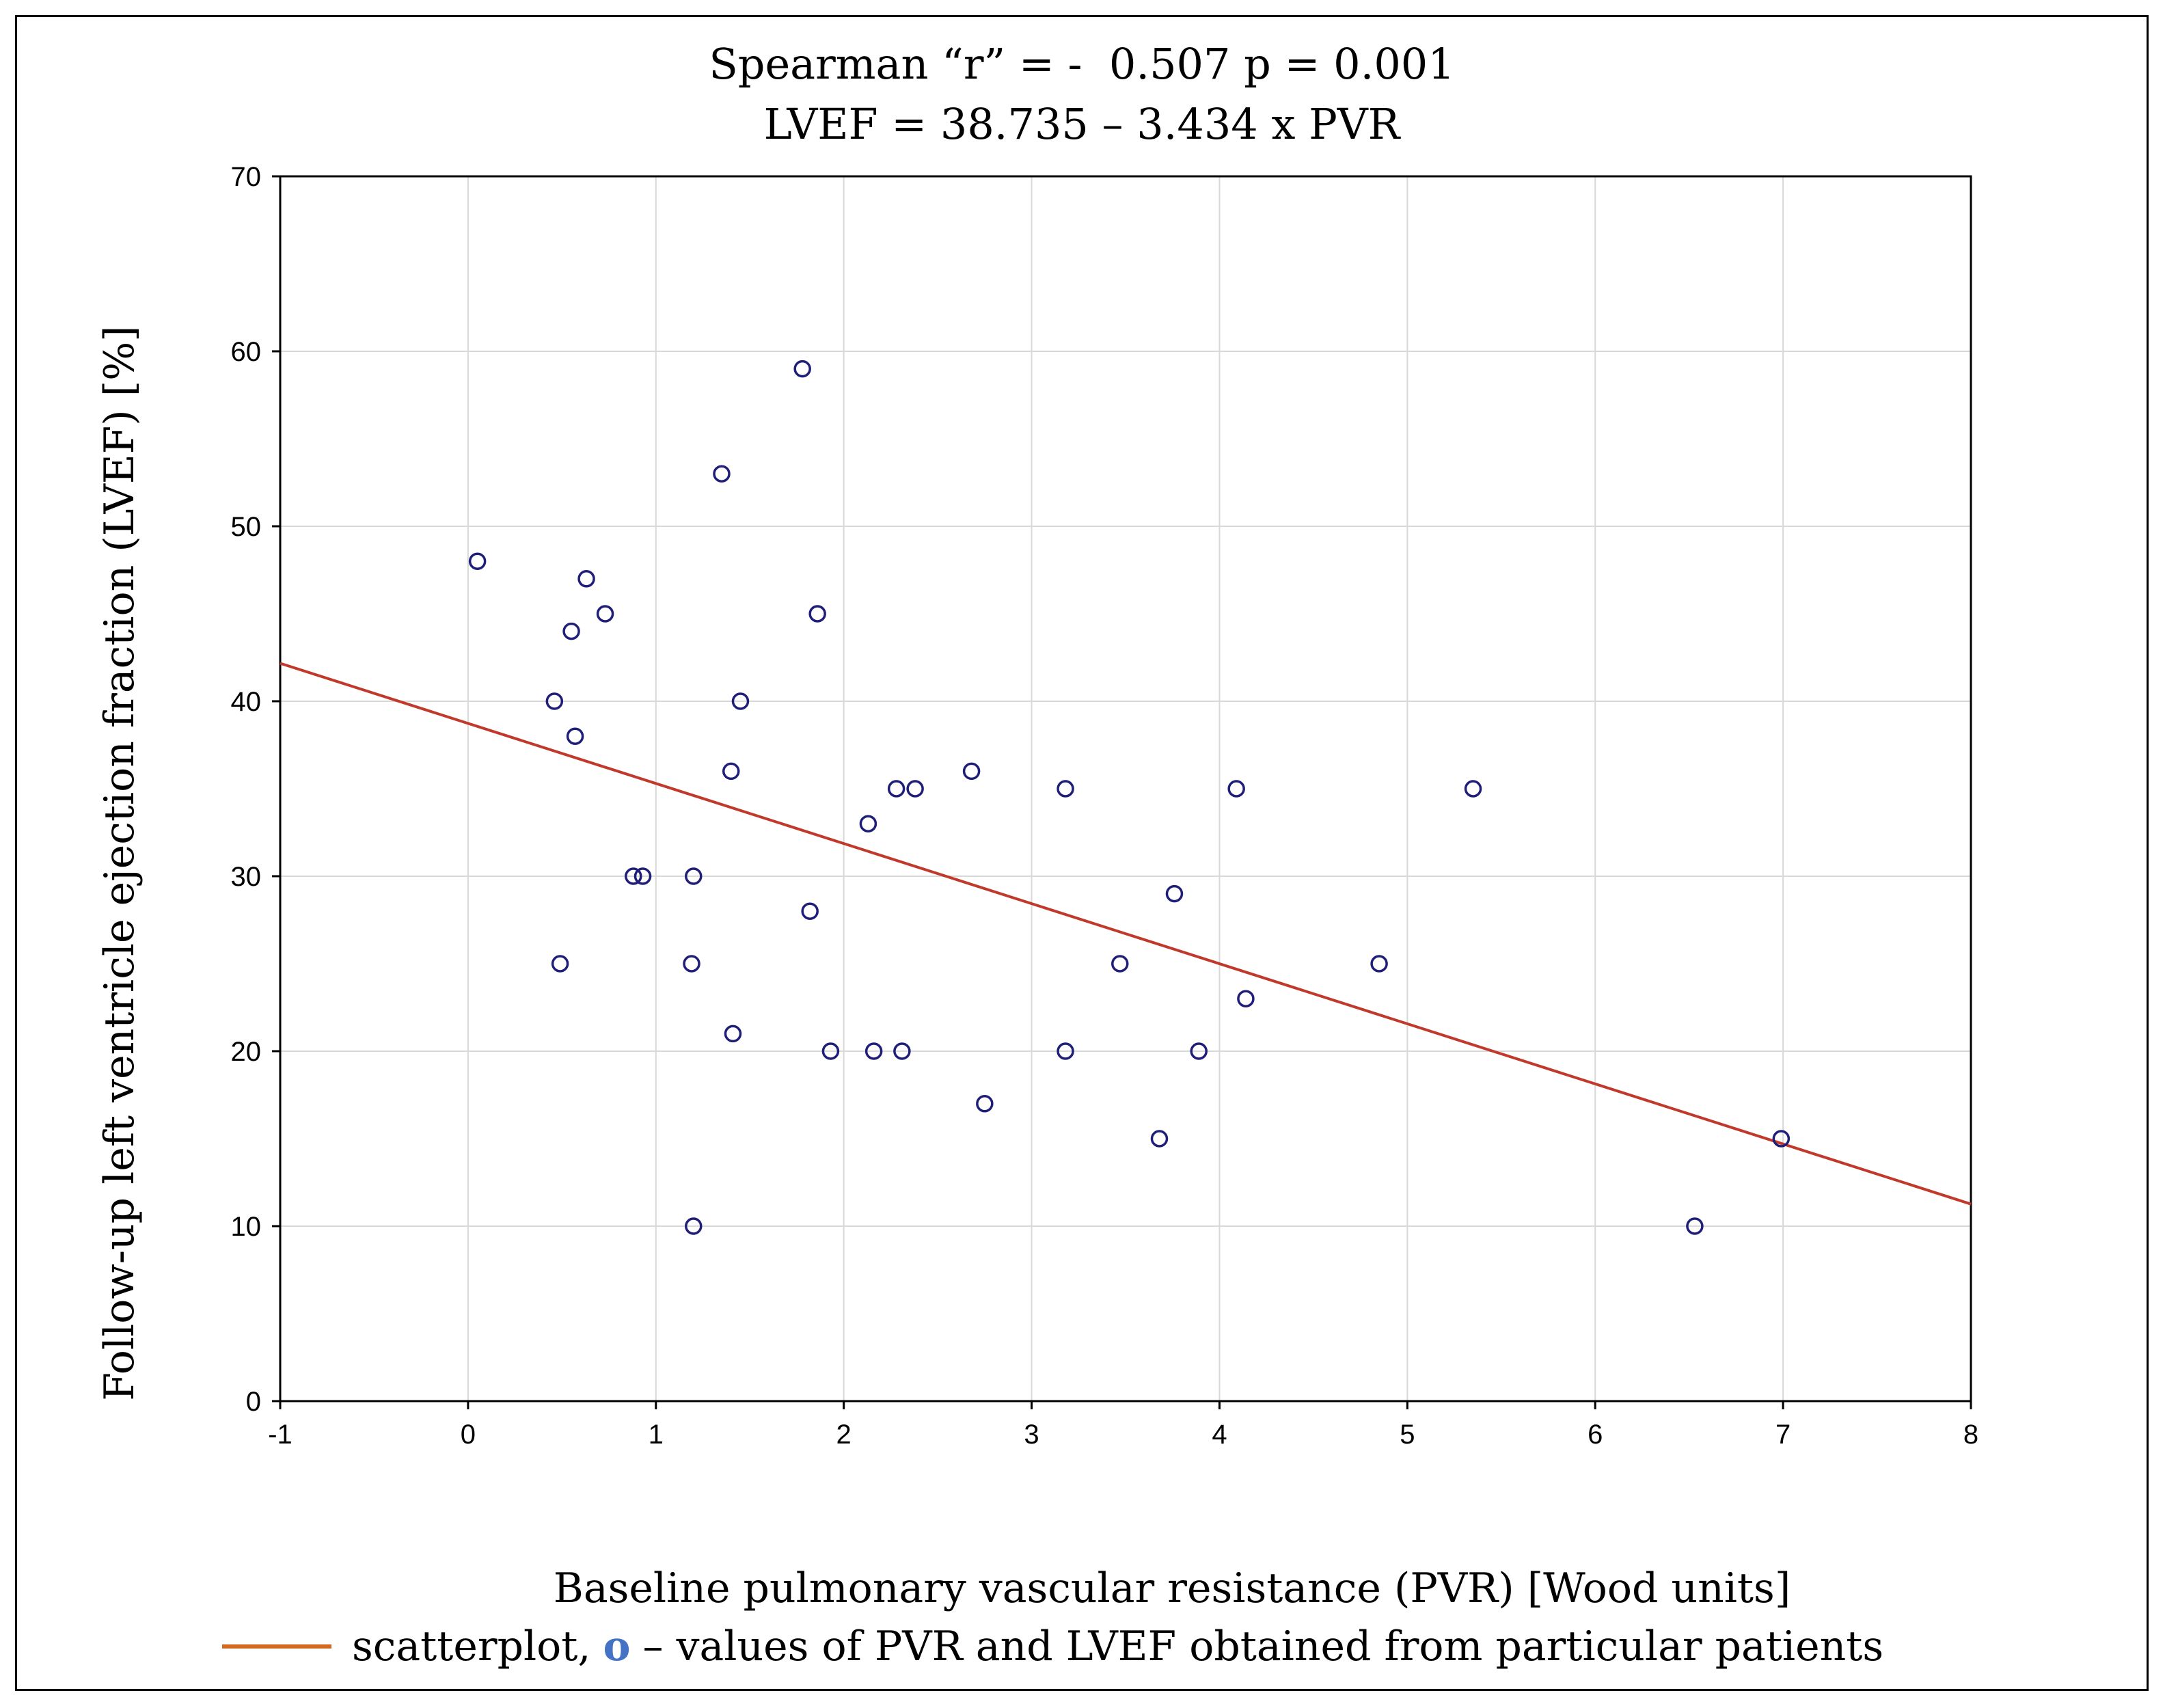  What do you see at coordinates (246, 877) in the screenshot?
I see `y-tick-label: 30` at bounding box center [246, 877].